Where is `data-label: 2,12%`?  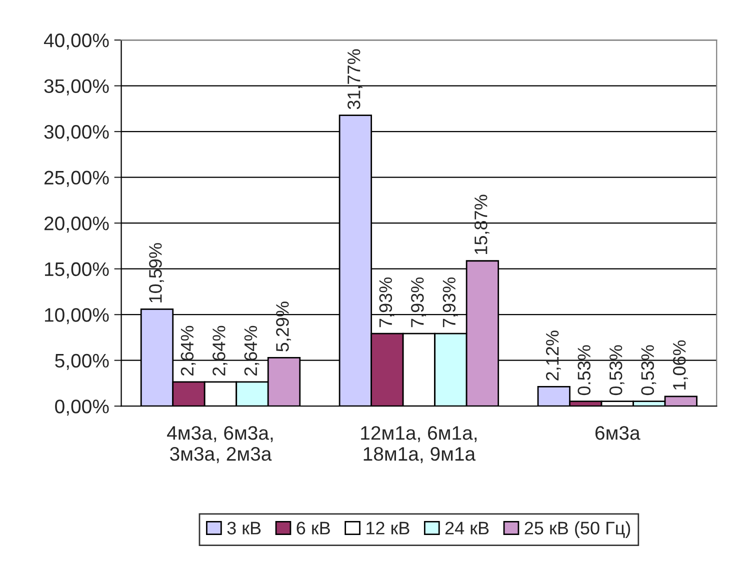 data-label: 2,12% is located at coordinates (553, 355).